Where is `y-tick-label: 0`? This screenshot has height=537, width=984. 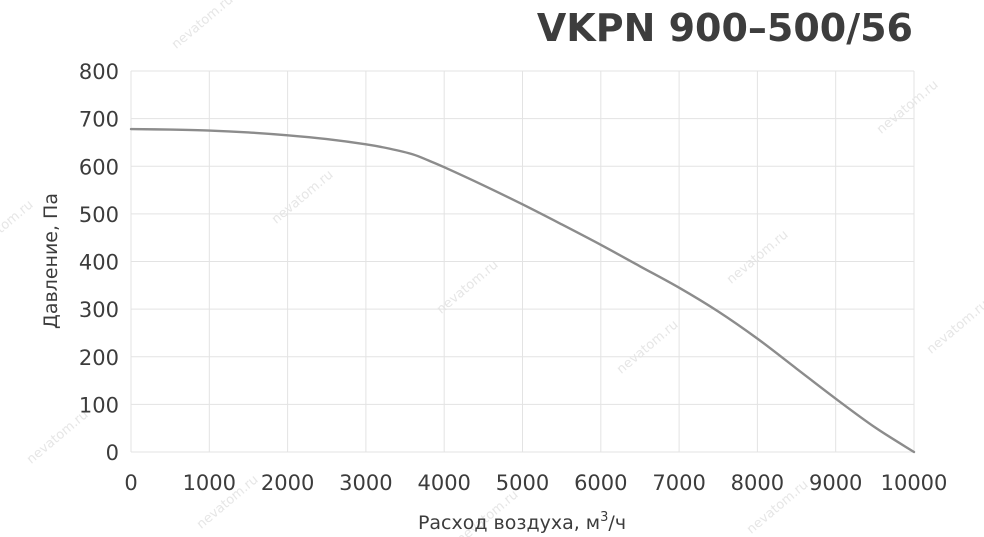 y-tick-label: 0 is located at coordinates (112, 453).